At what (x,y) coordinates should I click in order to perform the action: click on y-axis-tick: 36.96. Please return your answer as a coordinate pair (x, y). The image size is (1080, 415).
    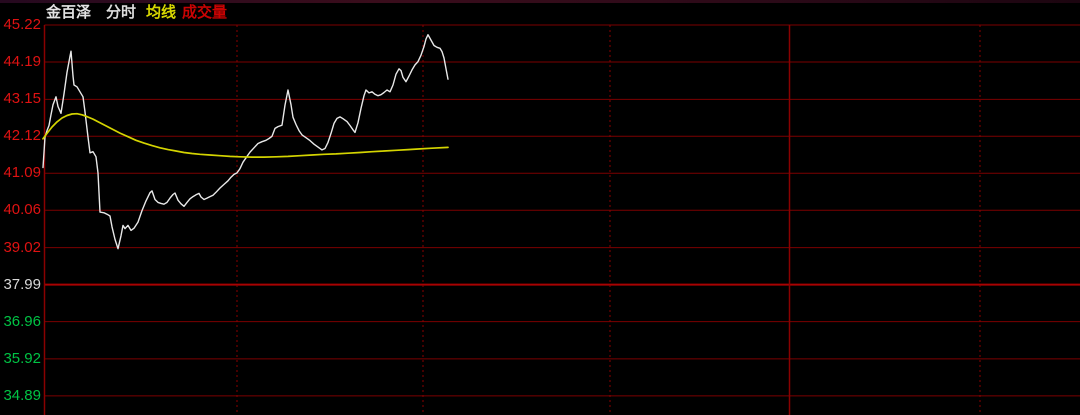
    Looking at the image, I should click on (22, 321).